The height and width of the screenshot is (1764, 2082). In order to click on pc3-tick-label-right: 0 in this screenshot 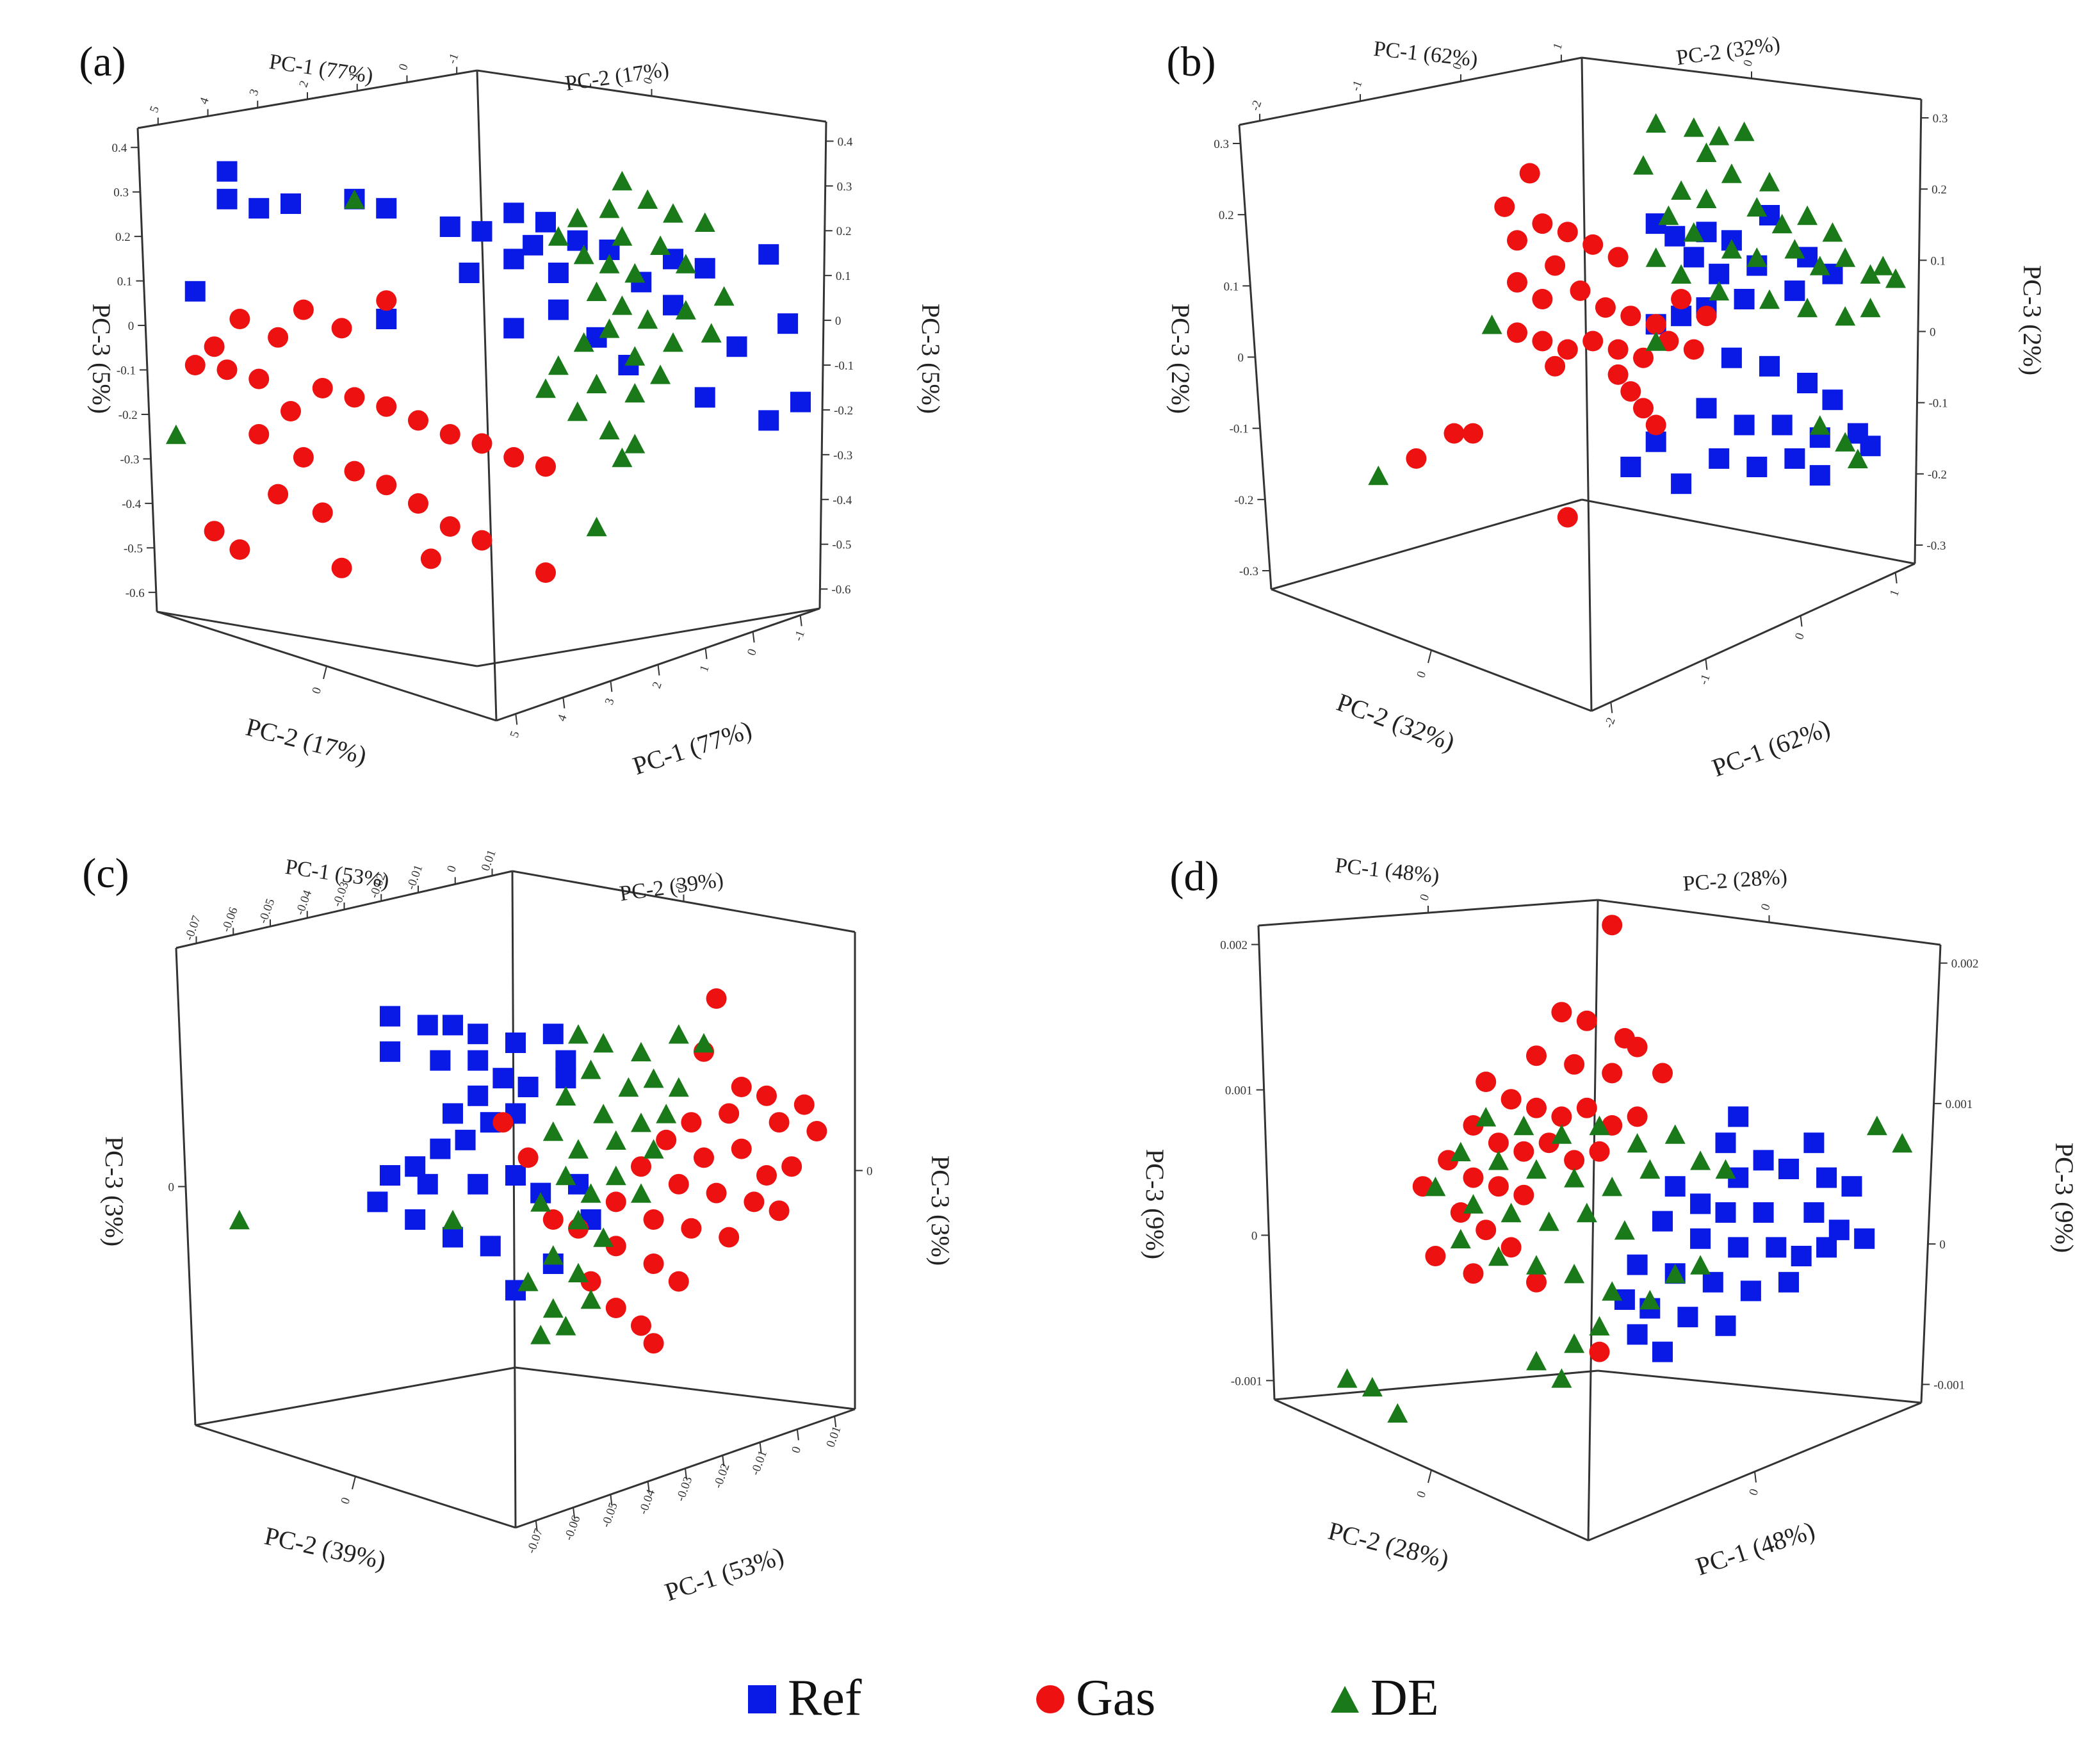, I will do `click(1942, 1245)`.